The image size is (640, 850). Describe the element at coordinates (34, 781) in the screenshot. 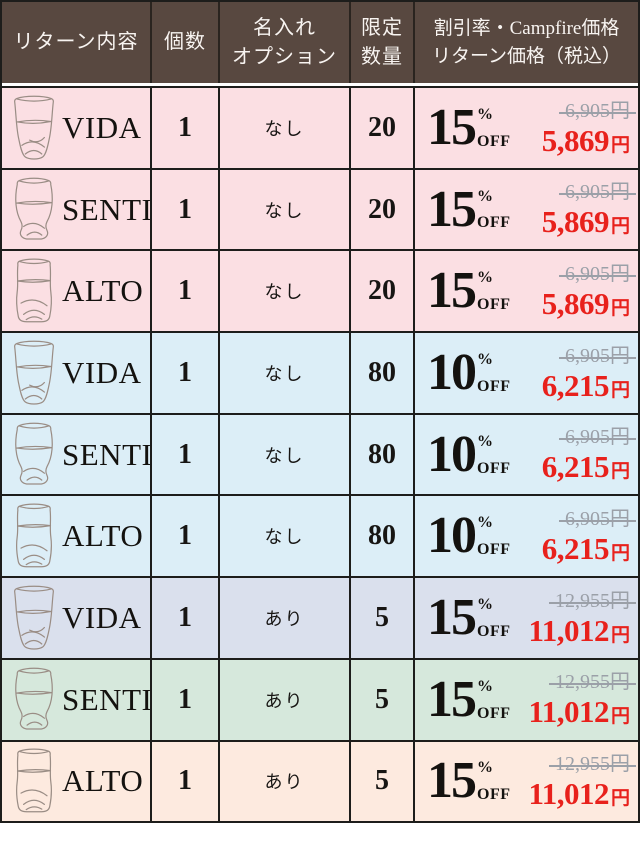

I see `alto-glass-icon` at that location.